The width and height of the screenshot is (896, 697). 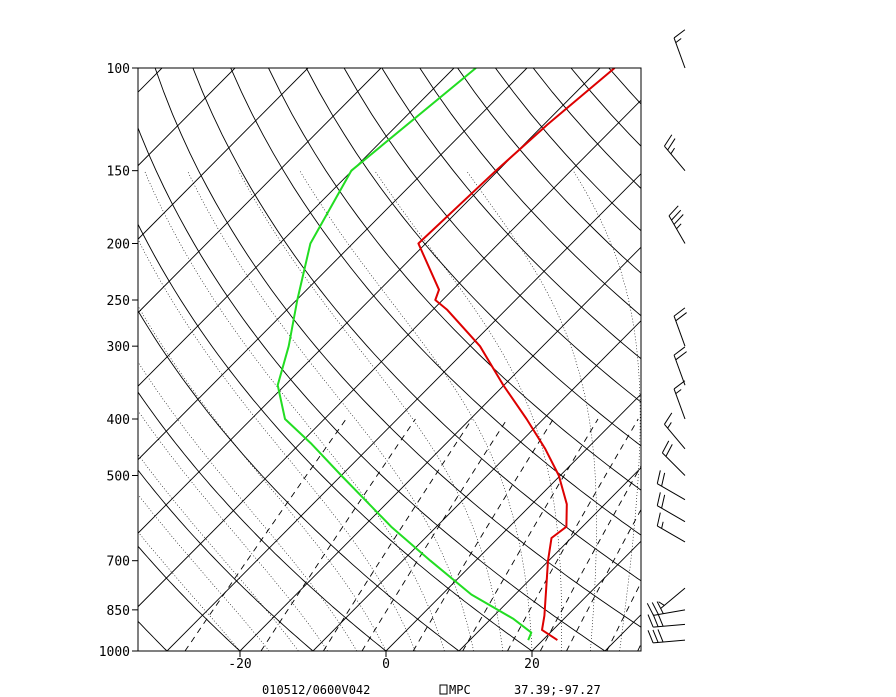 What do you see at coordinates (114, 652) in the screenshot?
I see `pressure-tick-label: 1000` at bounding box center [114, 652].